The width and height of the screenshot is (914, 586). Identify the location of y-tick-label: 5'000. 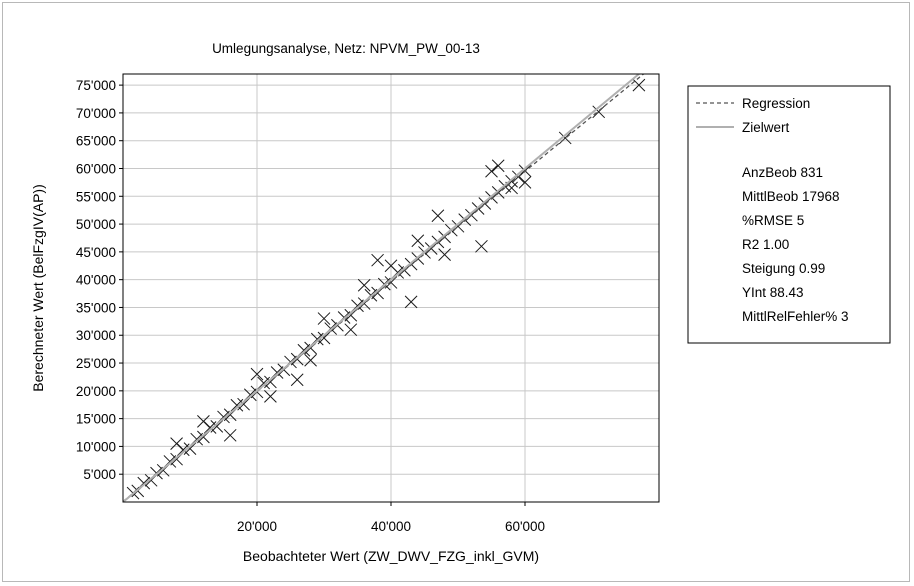
(99, 474).